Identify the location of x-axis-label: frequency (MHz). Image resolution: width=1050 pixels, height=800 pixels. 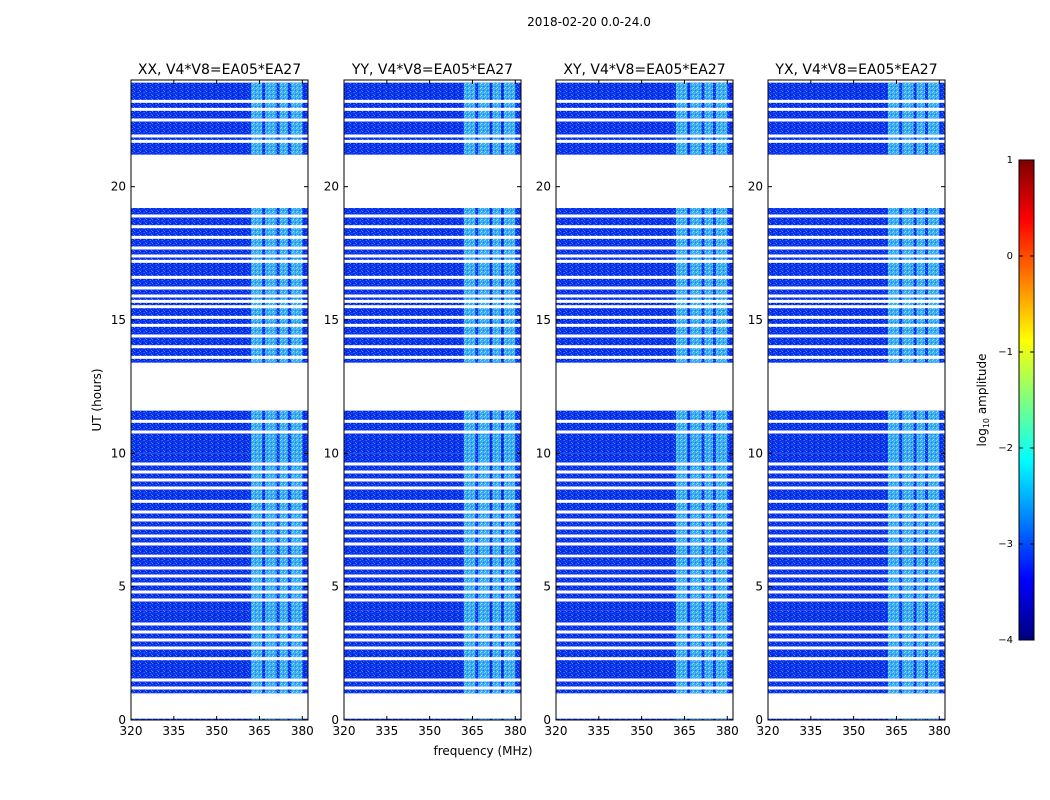
(482, 751).